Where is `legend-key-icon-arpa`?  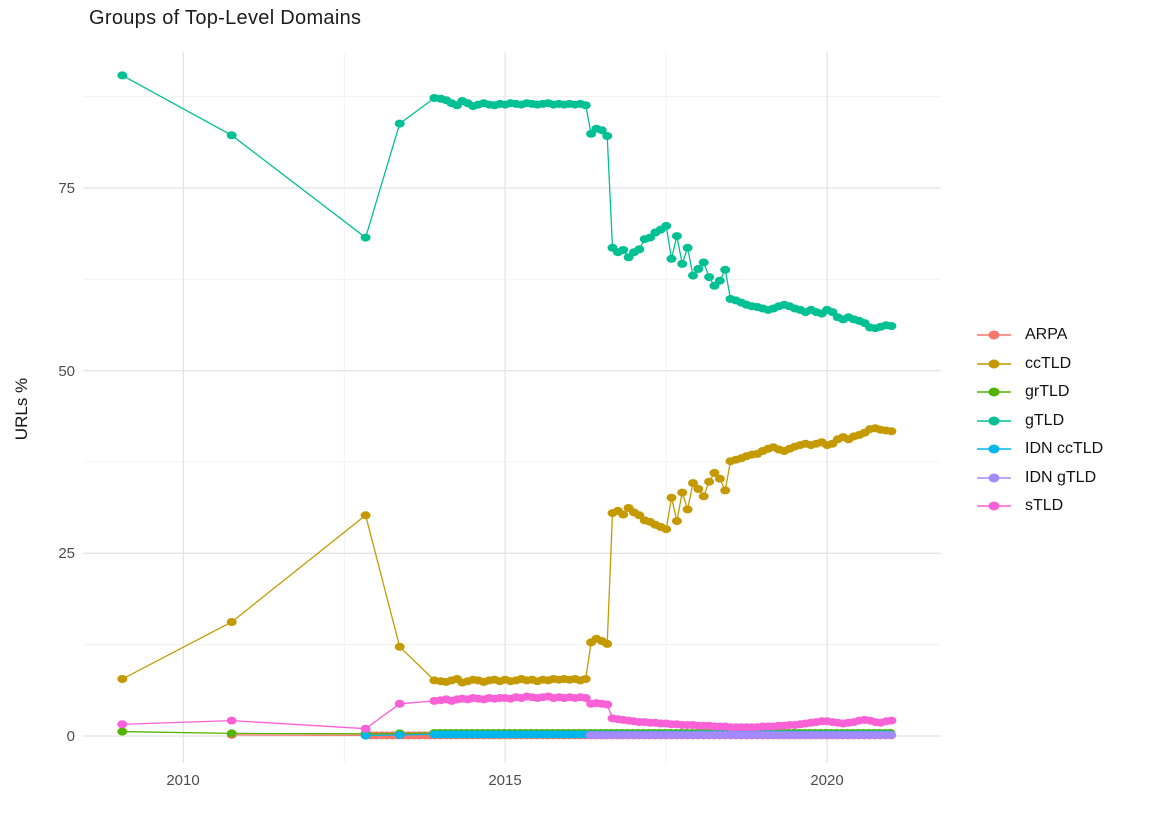
legend-key-icon-arpa is located at coordinates (994, 335).